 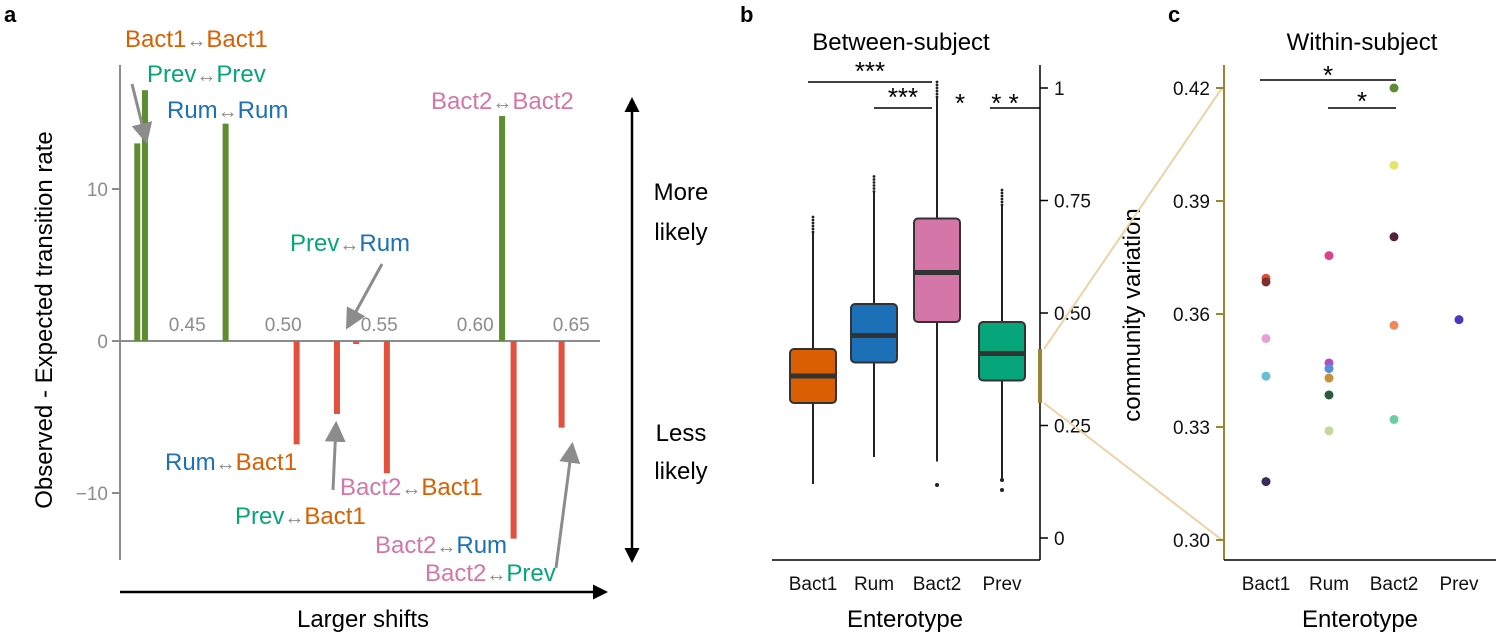 What do you see at coordinates (1362, 42) in the screenshot?
I see `panel-c-title: Within-subject` at bounding box center [1362, 42].